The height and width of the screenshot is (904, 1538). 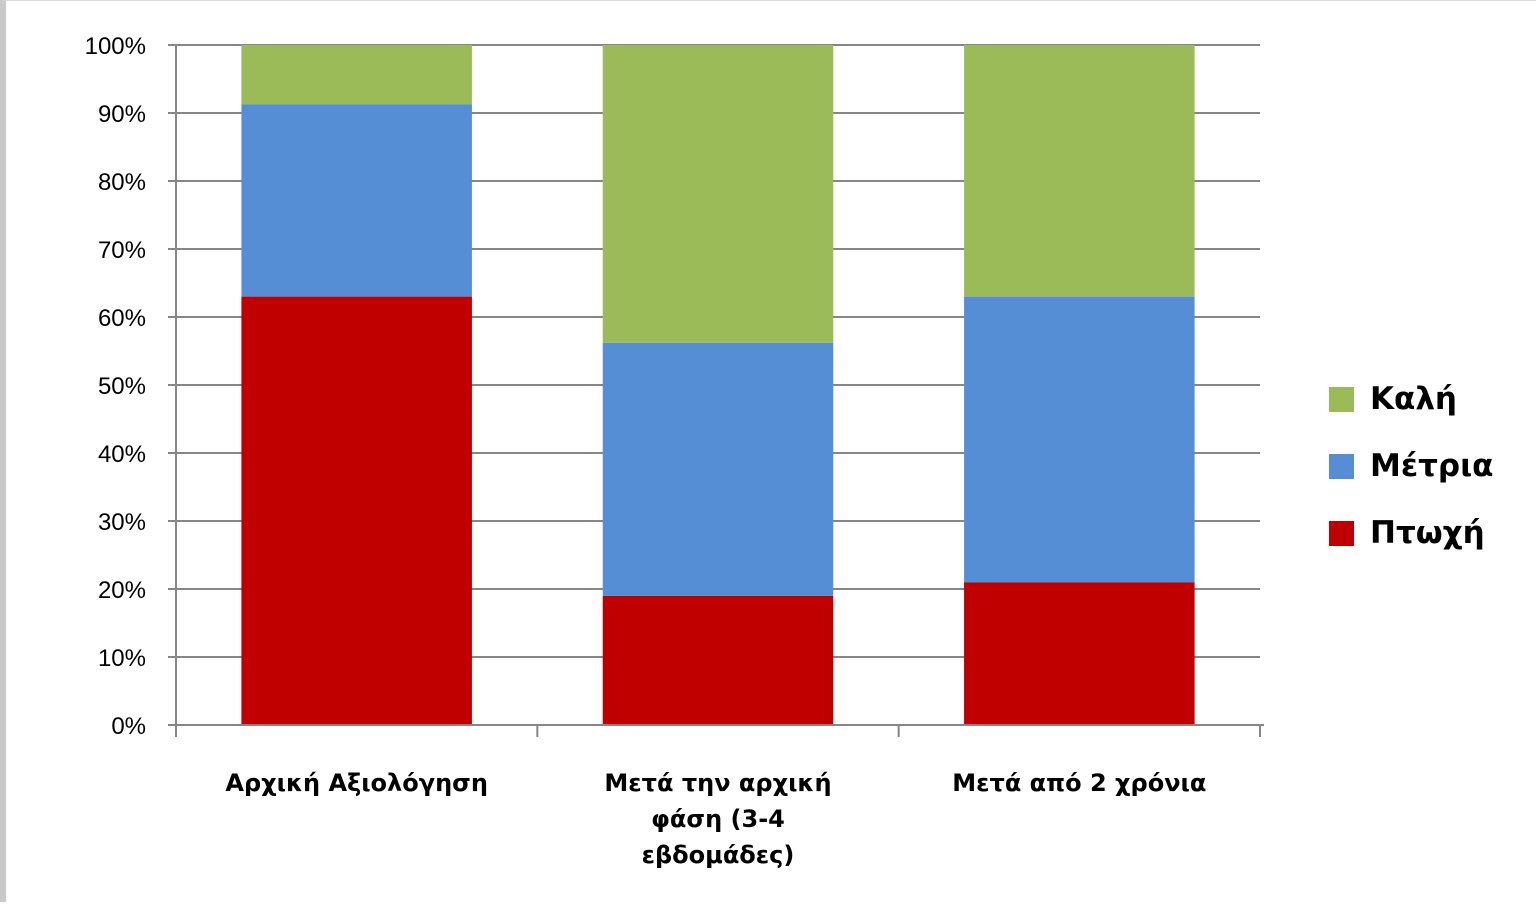 I want to click on x-category-label: φάση (3-4, so click(x=718, y=819).